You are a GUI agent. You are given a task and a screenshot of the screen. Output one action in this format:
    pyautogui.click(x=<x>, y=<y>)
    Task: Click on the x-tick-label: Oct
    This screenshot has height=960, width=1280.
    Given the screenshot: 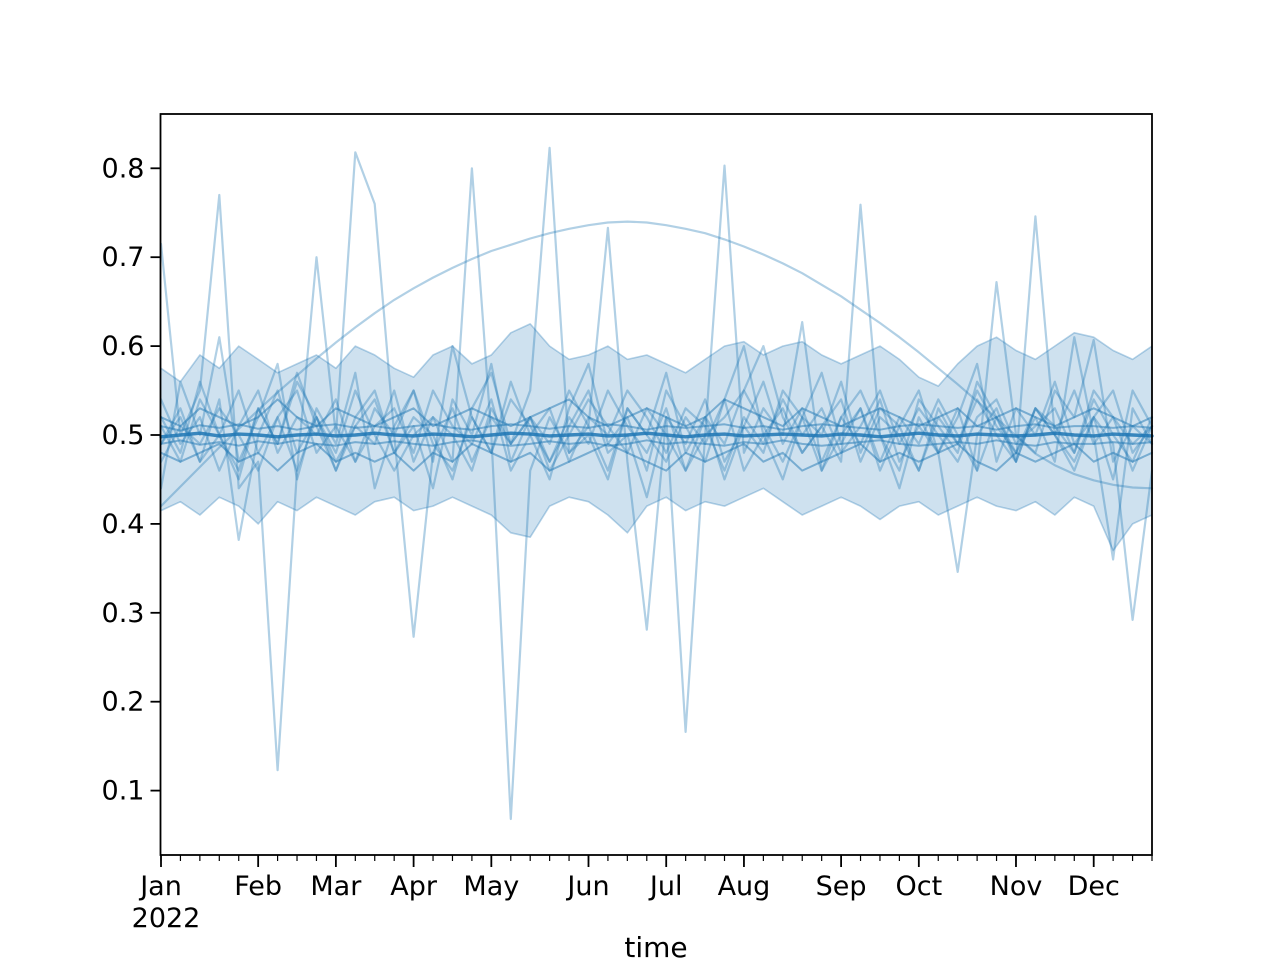 What is the action you would take?
    pyautogui.click(x=918, y=886)
    